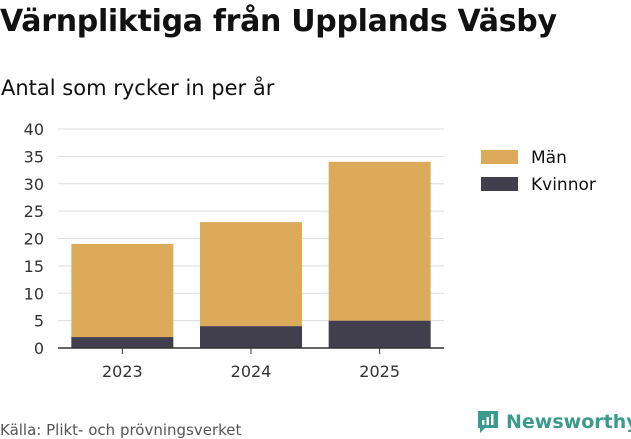 The width and height of the screenshot is (631, 439). Describe the element at coordinates (251, 371) in the screenshot. I see `x-tick-label: 2024` at that location.